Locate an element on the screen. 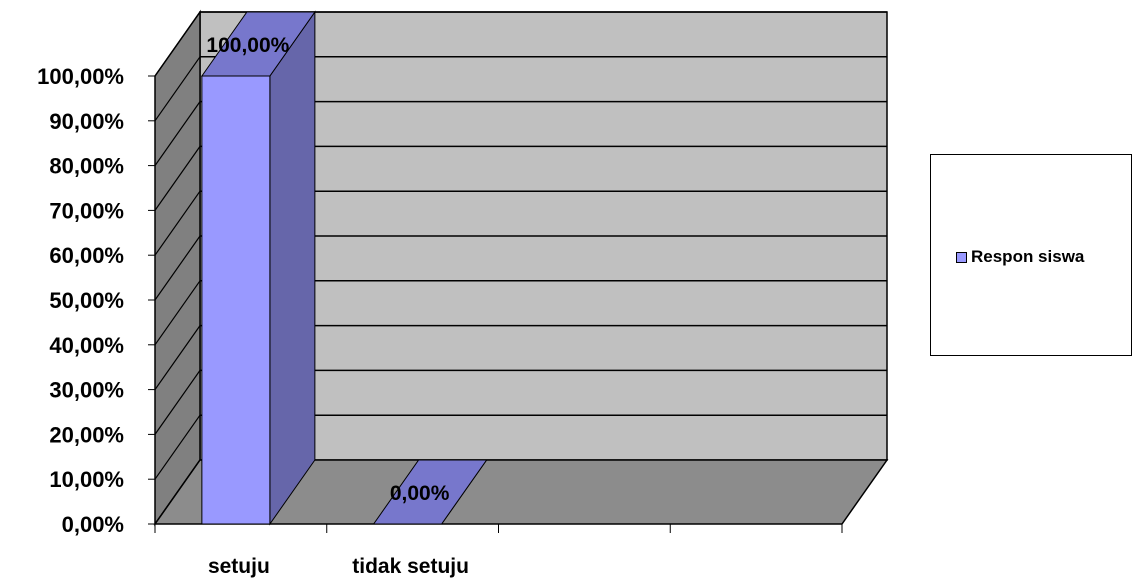 The height and width of the screenshot is (588, 1135). y-tick-label: 60,00% is located at coordinates (86, 255).